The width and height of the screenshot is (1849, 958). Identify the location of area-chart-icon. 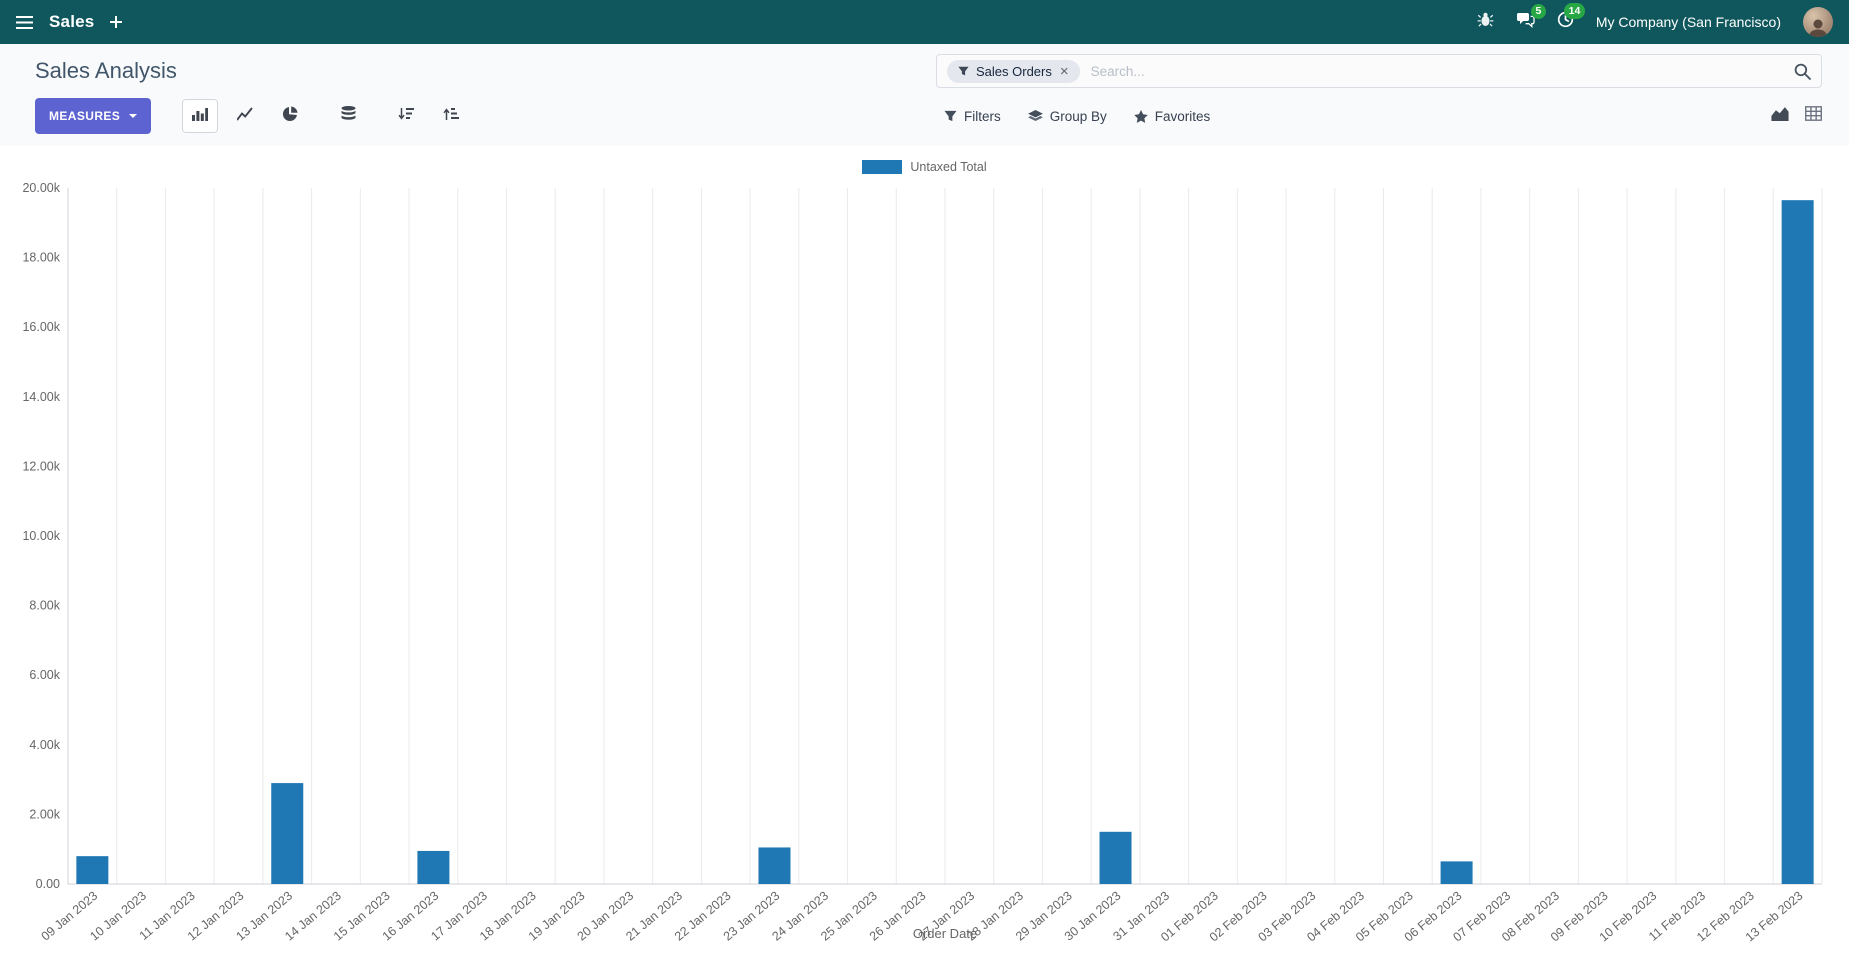
(1780, 116).